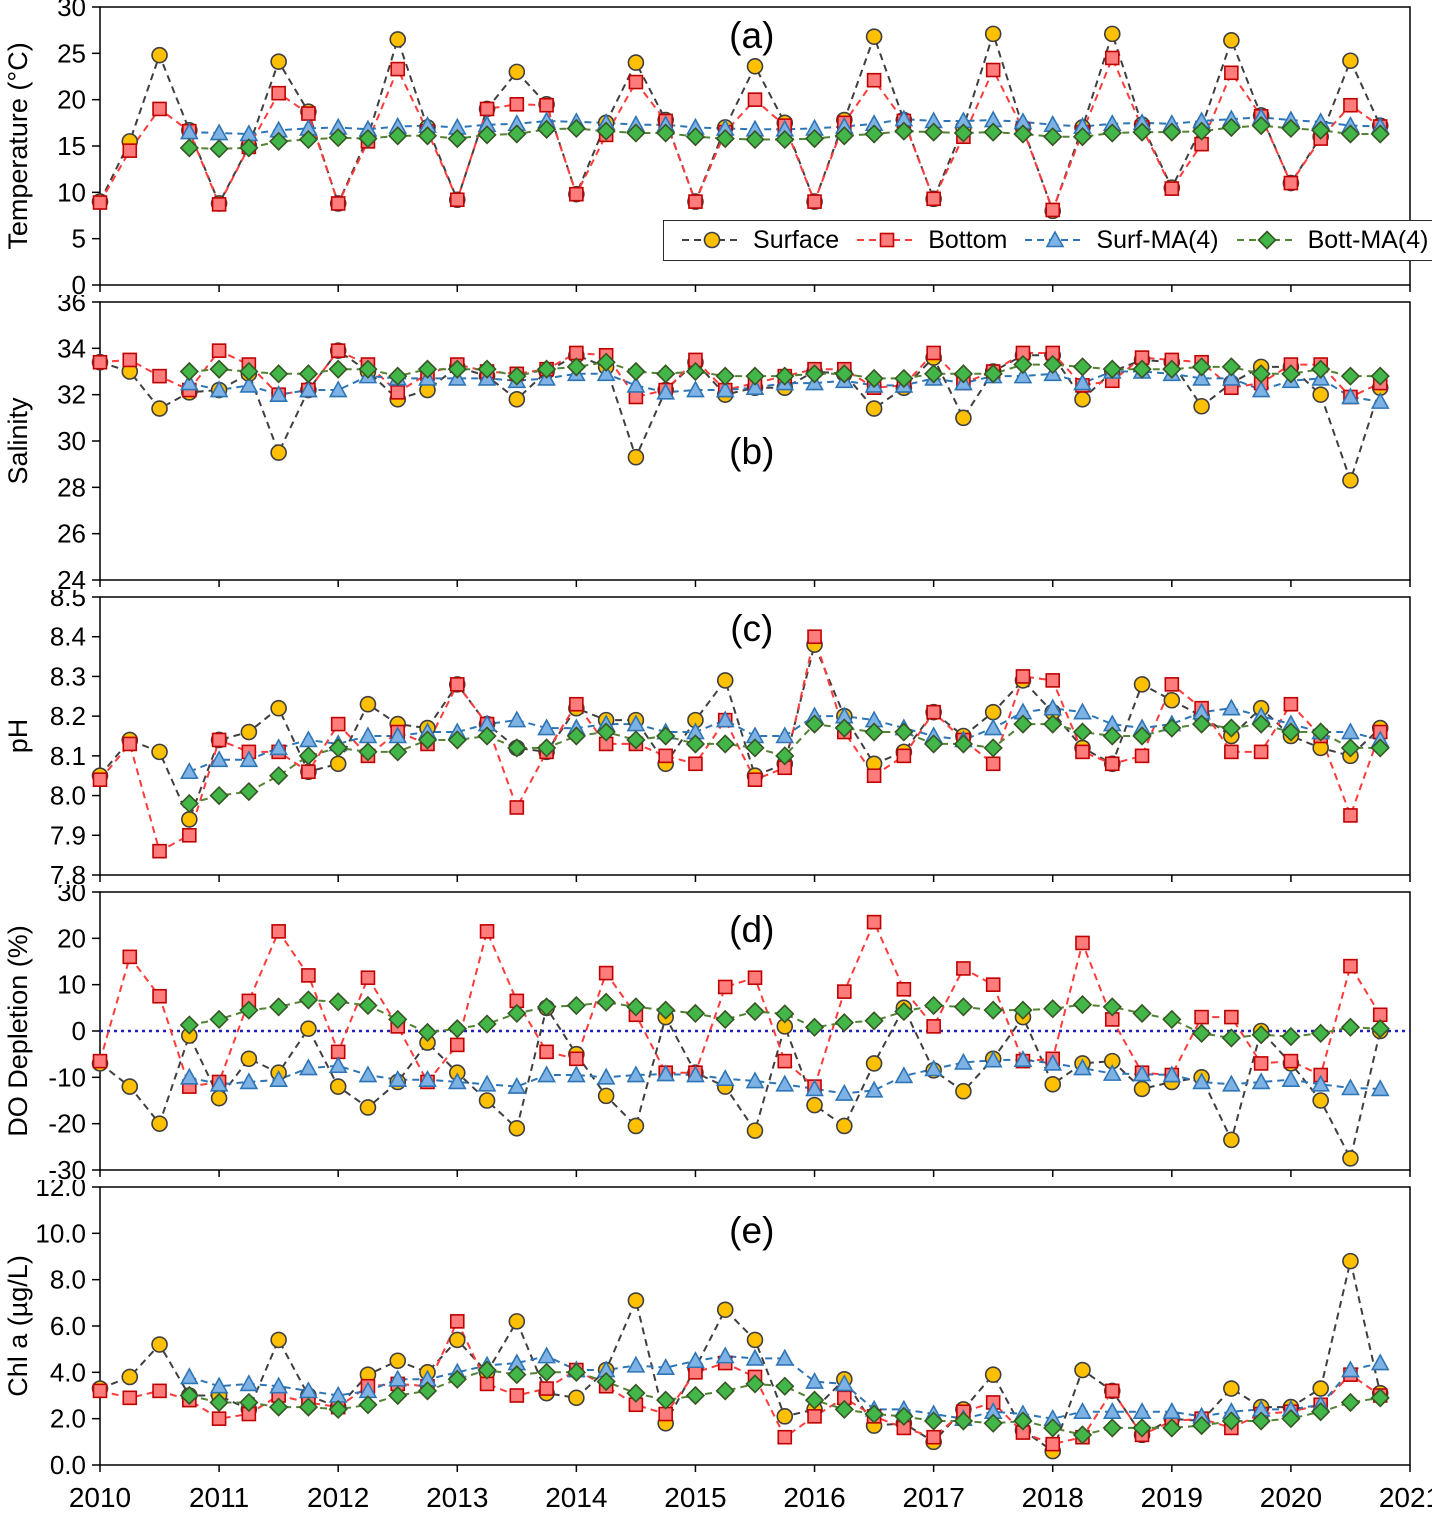 The width and height of the screenshot is (1432, 1520). What do you see at coordinates (752, 1230) in the screenshot?
I see `panel-e-label: (e)` at bounding box center [752, 1230].